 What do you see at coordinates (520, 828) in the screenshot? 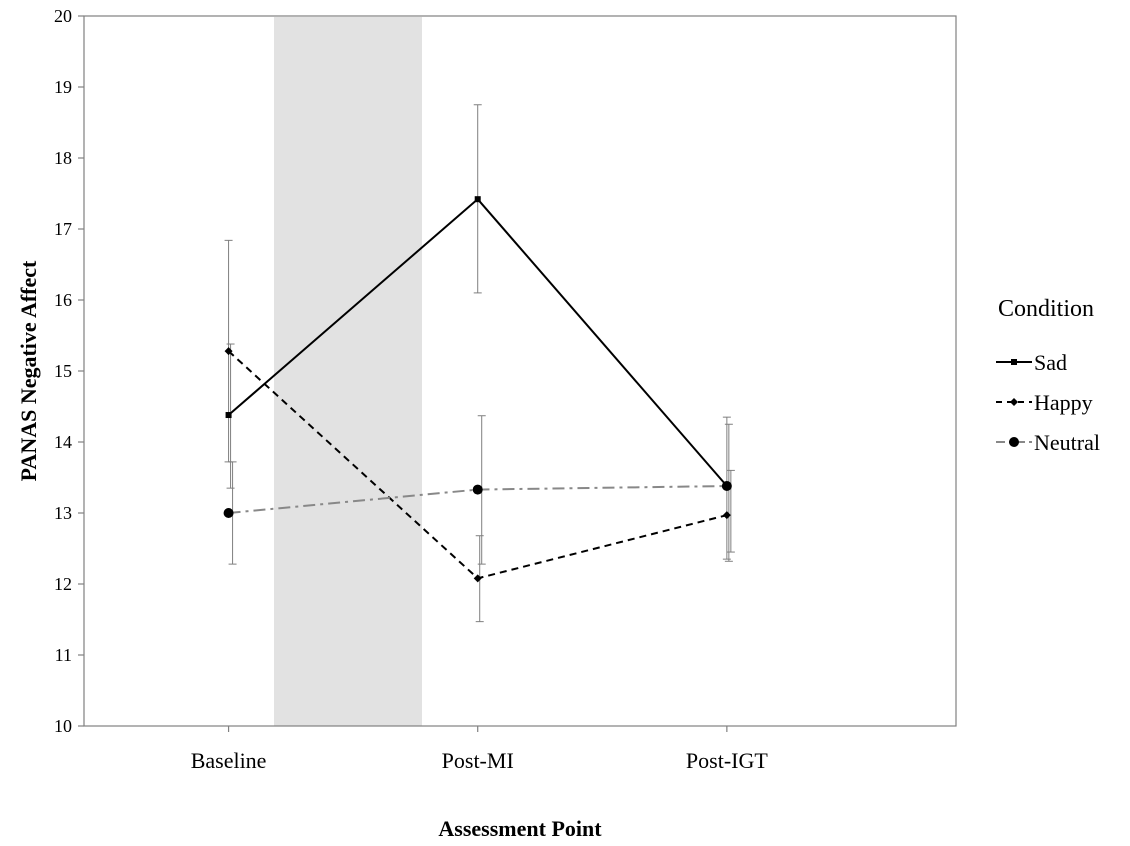
I see `x-axis-title: Assessment Point` at bounding box center [520, 828].